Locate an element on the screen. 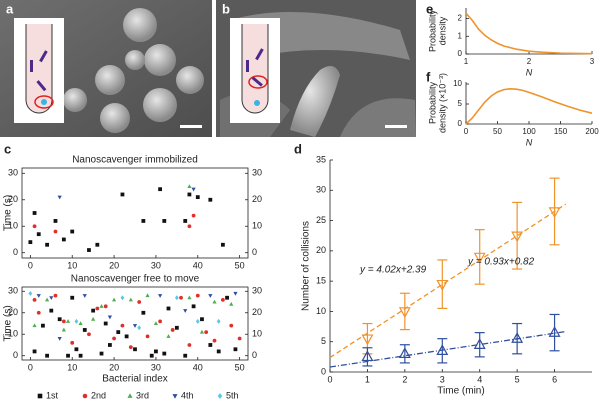 This screenshot has height=405, width=600. chart-title: Nanoscavenger immobilized is located at coordinates (135, 160).